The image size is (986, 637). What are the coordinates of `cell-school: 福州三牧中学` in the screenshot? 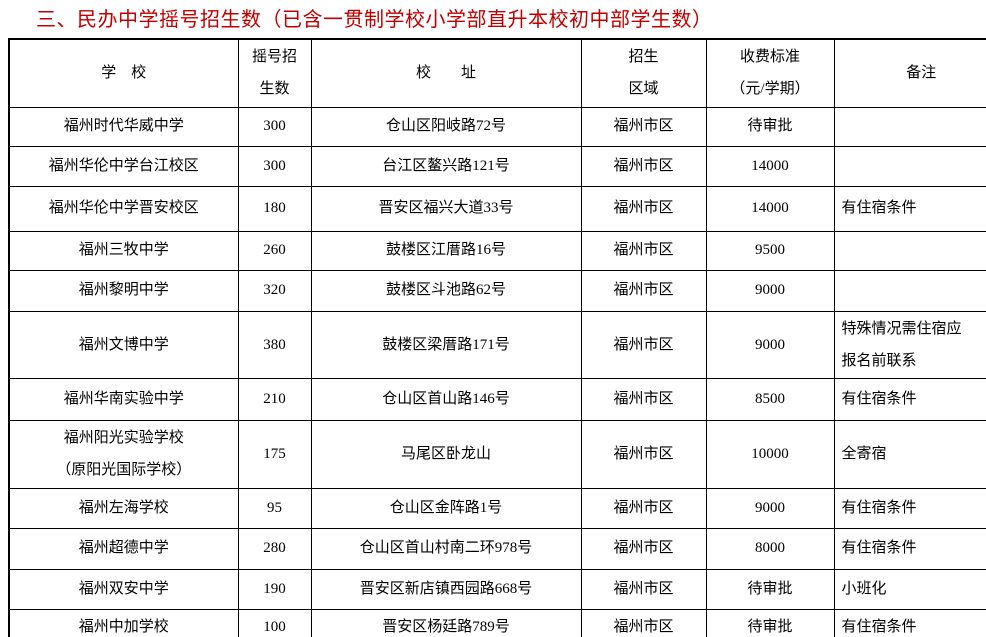 It's located at (123, 250).